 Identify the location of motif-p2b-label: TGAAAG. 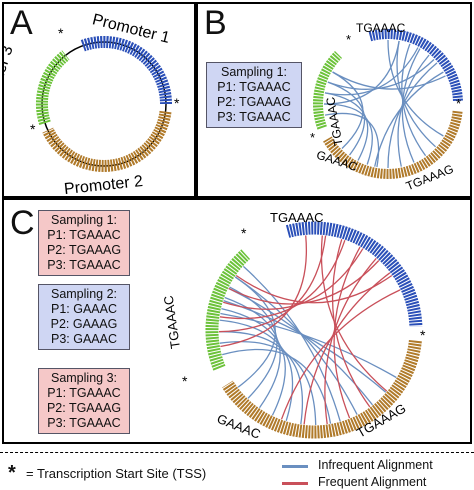
(430, 178).